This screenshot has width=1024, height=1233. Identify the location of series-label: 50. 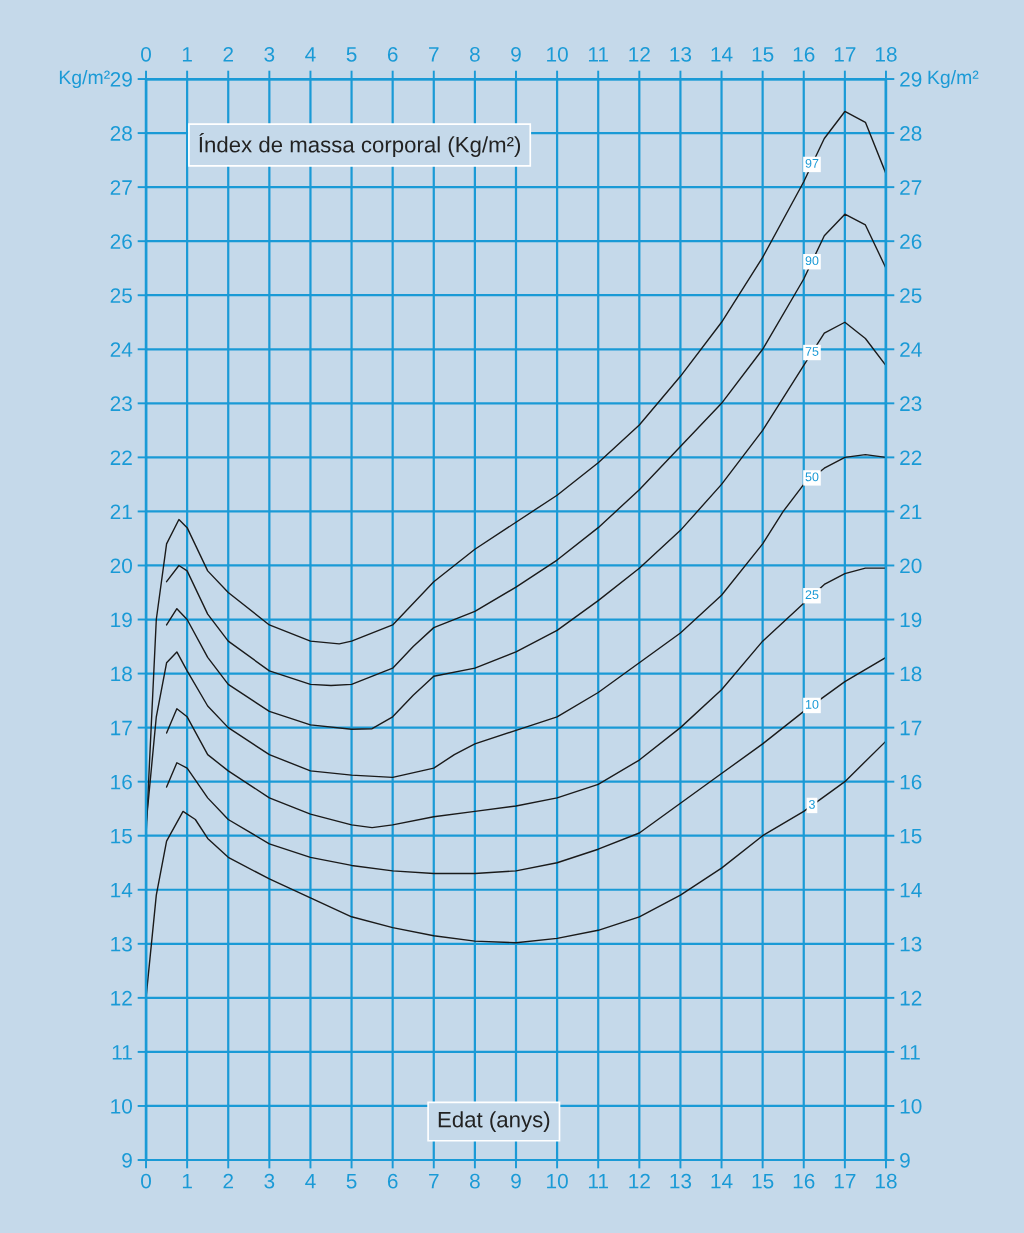
(812, 477).